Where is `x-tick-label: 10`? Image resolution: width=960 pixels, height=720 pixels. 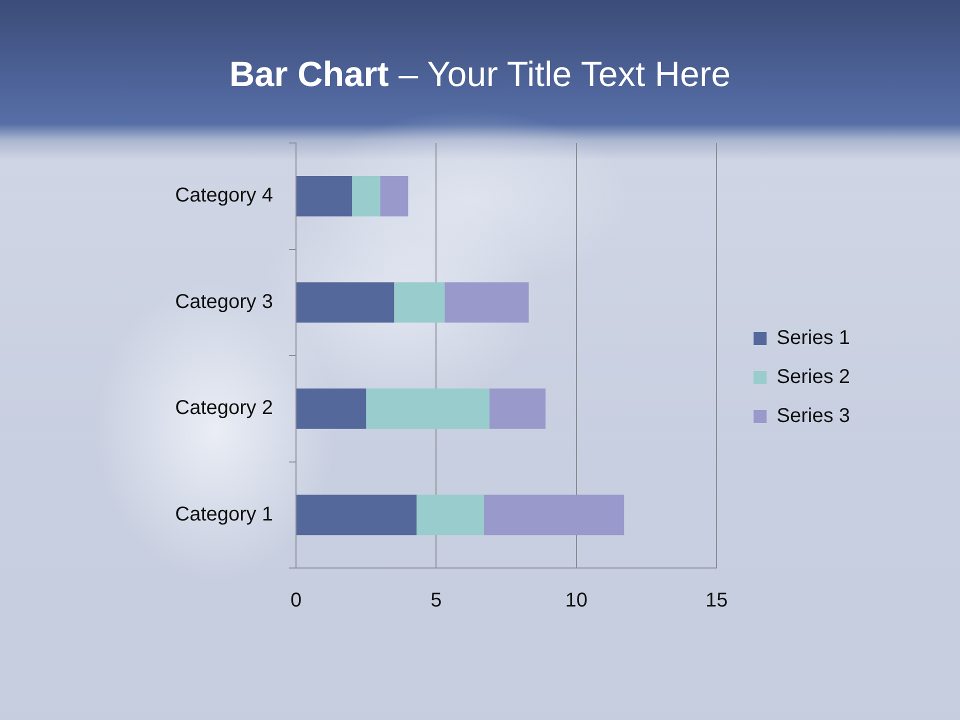
x-tick-label: 10 is located at coordinates (576, 601).